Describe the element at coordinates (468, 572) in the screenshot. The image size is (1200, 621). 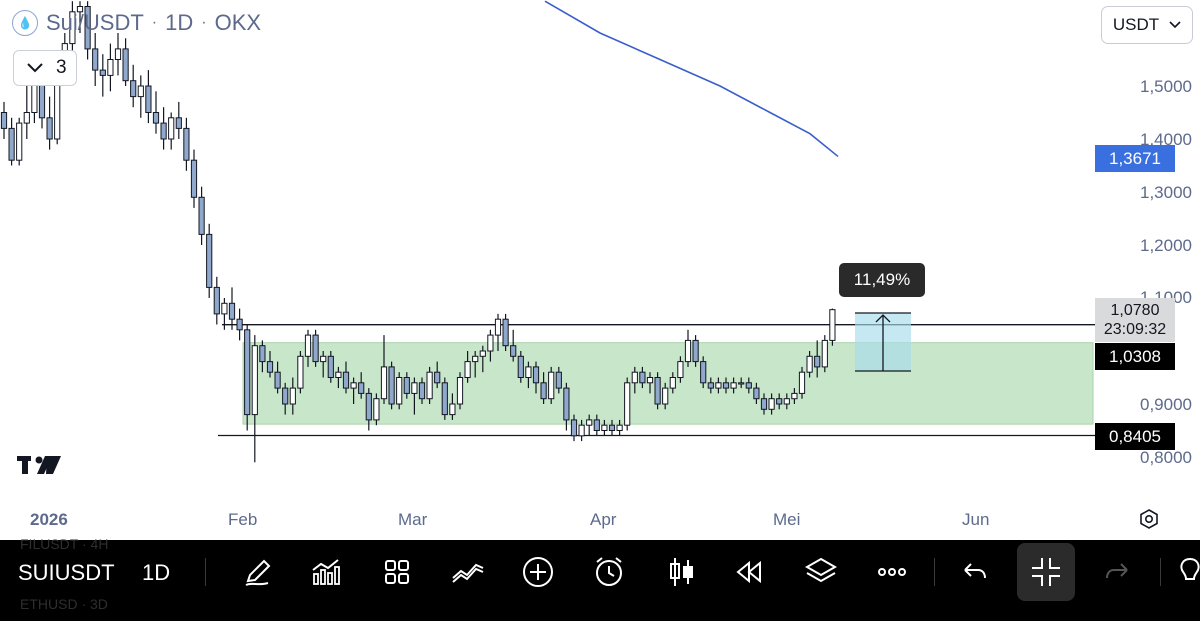
I see `trend-line-icon` at that location.